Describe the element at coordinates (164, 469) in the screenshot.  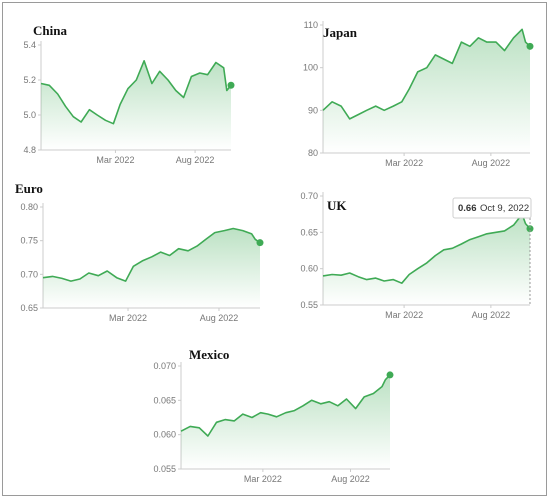
I see `y-tick-label: 0.055` at that location.